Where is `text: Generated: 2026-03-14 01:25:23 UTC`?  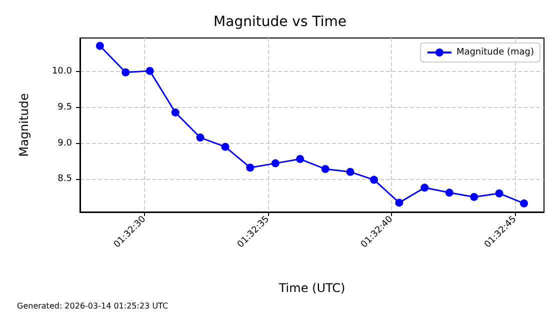 text: Generated: 2026-03-14 01:25:23 UTC is located at coordinates (92, 306).